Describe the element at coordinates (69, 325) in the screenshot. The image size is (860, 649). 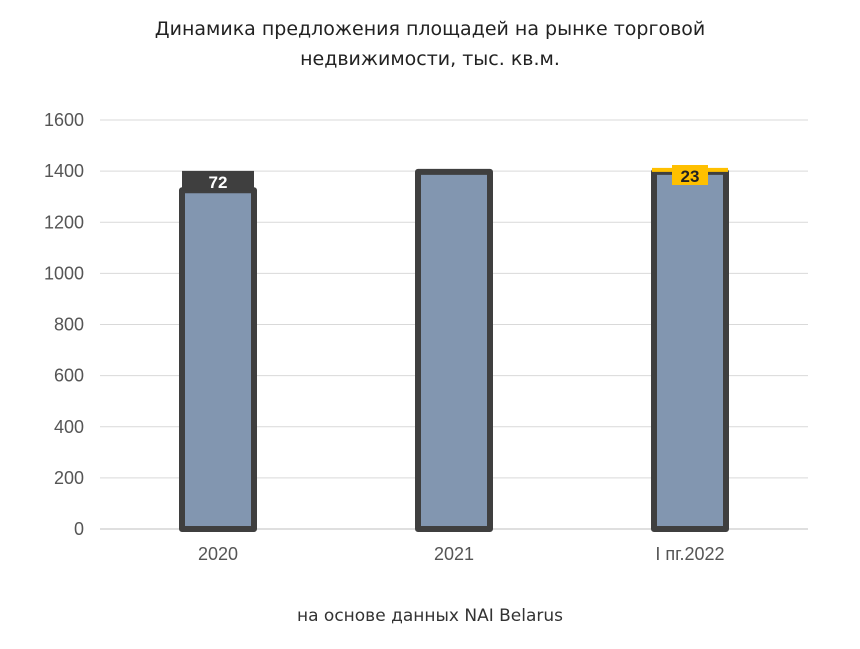
I see `y-tick-label-800: 800` at that location.